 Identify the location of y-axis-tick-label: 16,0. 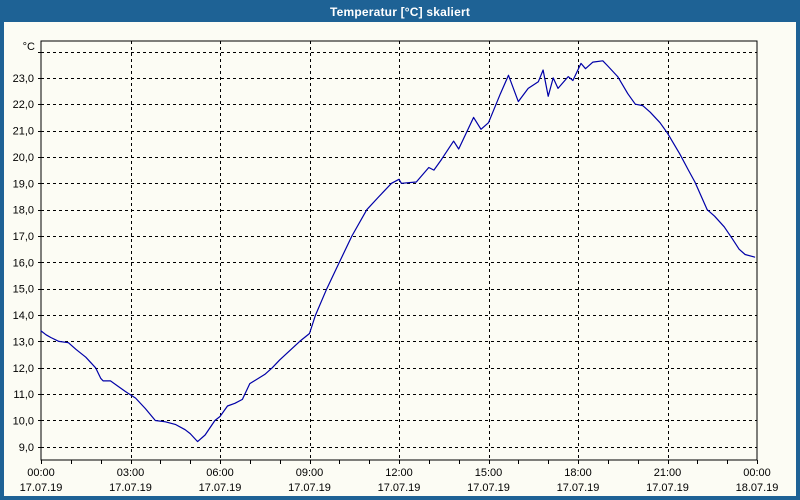
(23, 263).